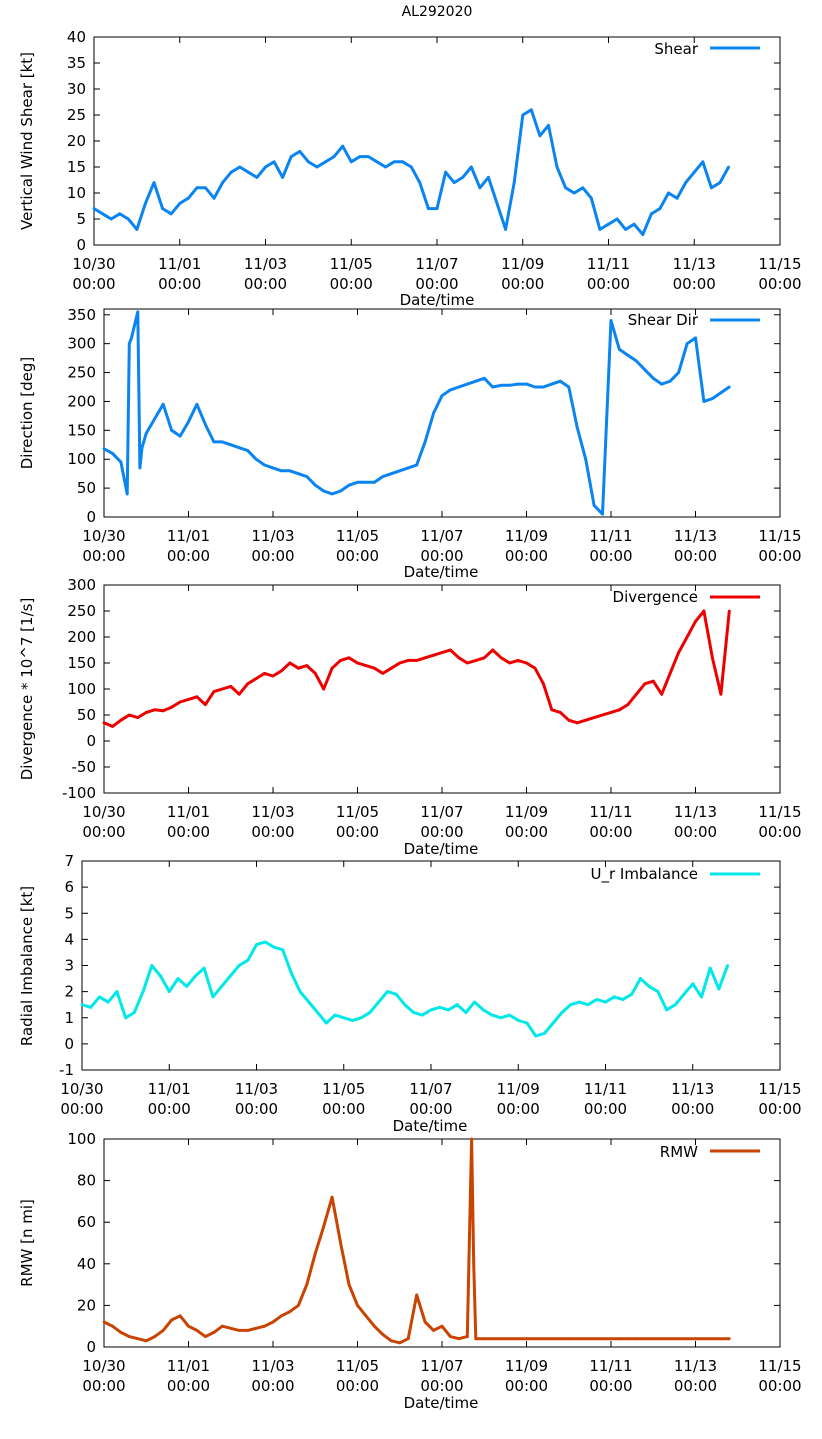 The image size is (822, 1439). What do you see at coordinates (86, 1222) in the screenshot?
I see `ytick-label: 60` at bounding box center [86, 1222].